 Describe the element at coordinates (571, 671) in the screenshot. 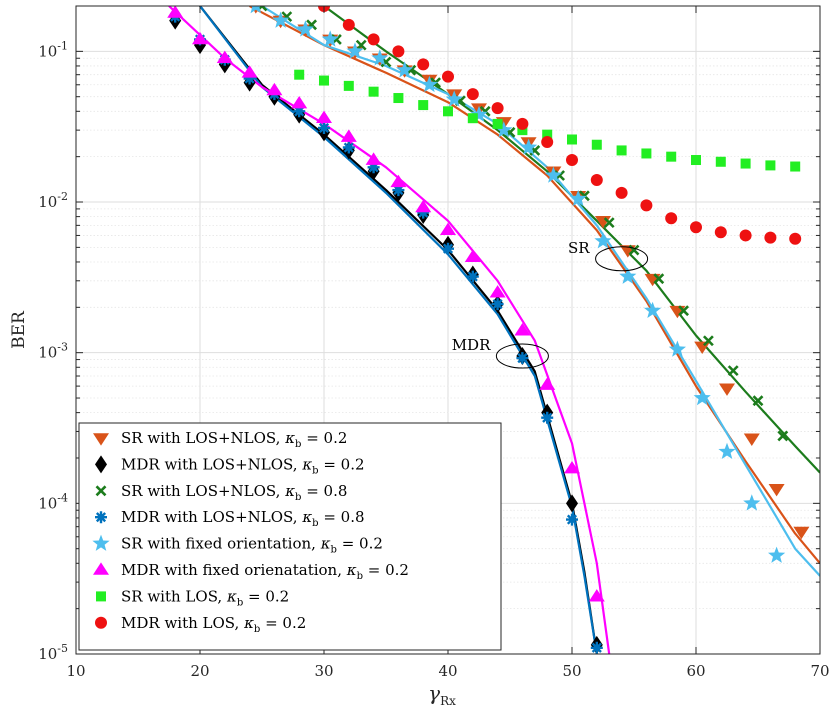

I see `x-tick-label: 50` at that location.